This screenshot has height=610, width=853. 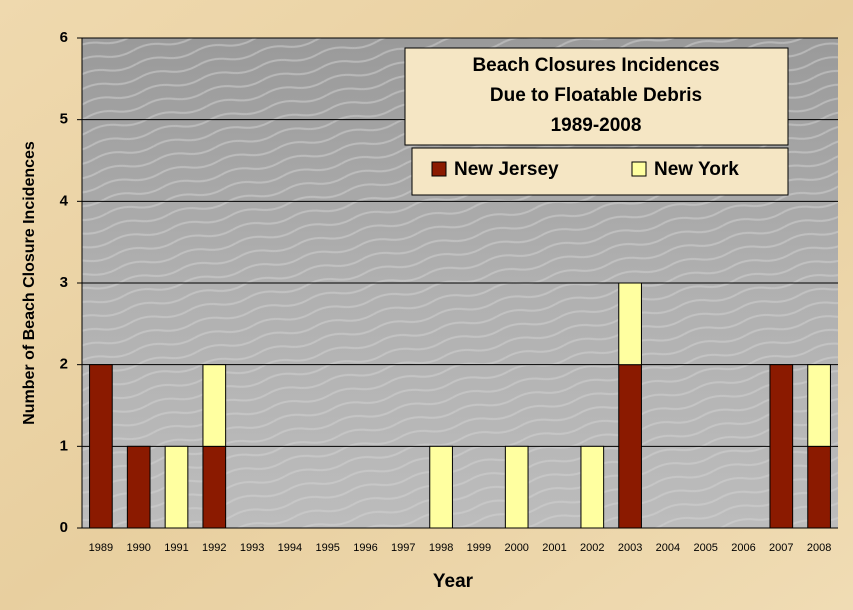 What do you see at coordinates (214, 548) in the screenshot?
I see `x-tick-label: 1992` at bounding box center [214, 548].